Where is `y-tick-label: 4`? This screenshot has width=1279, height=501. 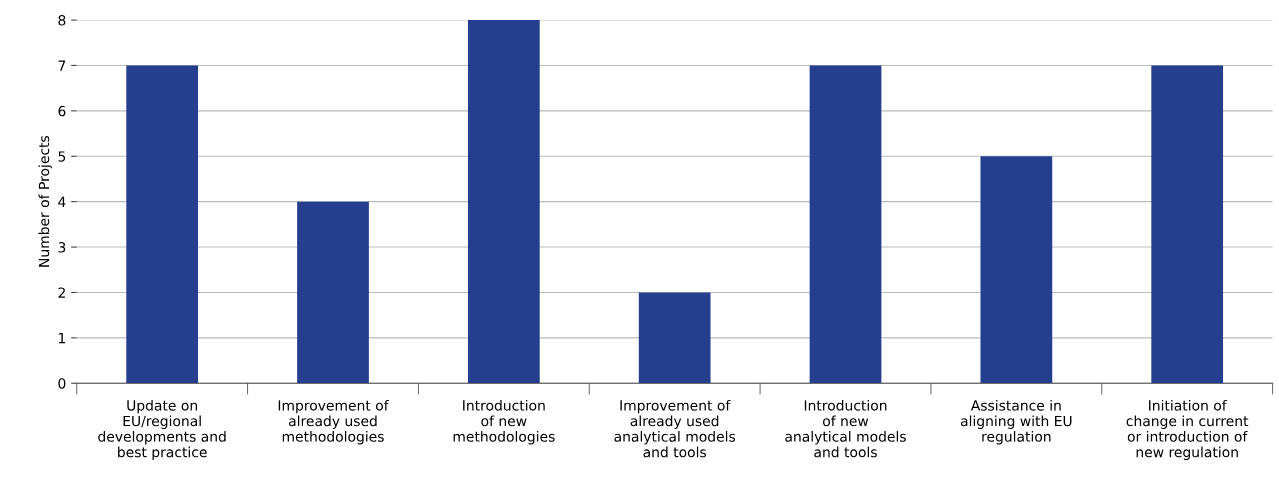 y-tick-label: 4 is located at coordinates (62, 201).